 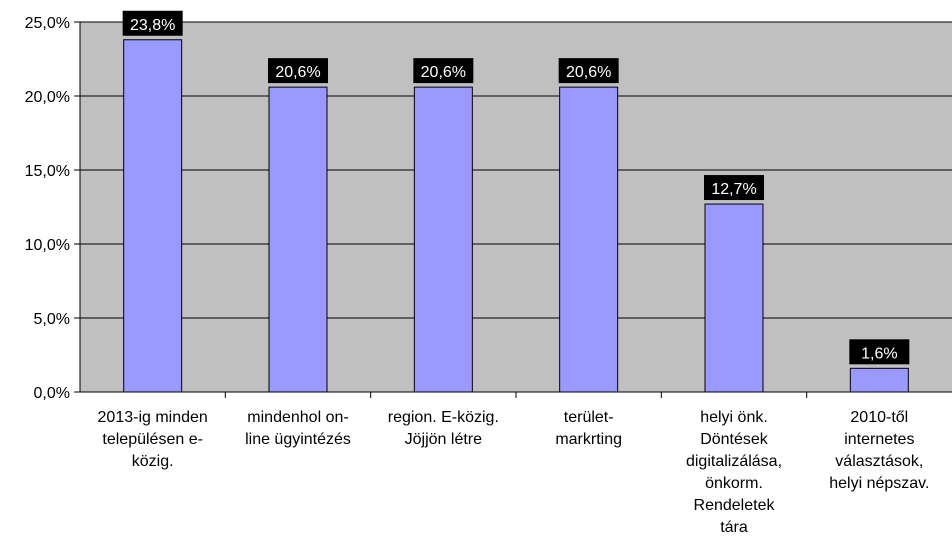 What do you see at coordinates (588, 428) in the screenshot?
I see `category-label: terület-markrting` at bounding box center [588, 428].